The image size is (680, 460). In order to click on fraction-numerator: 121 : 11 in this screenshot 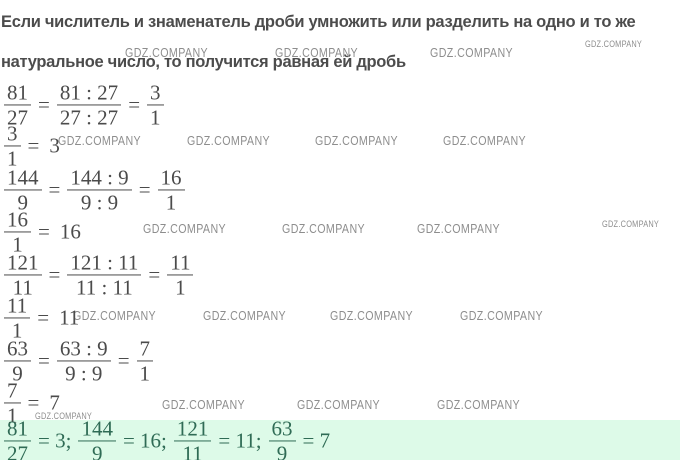, I will do `click(104, 263)`.